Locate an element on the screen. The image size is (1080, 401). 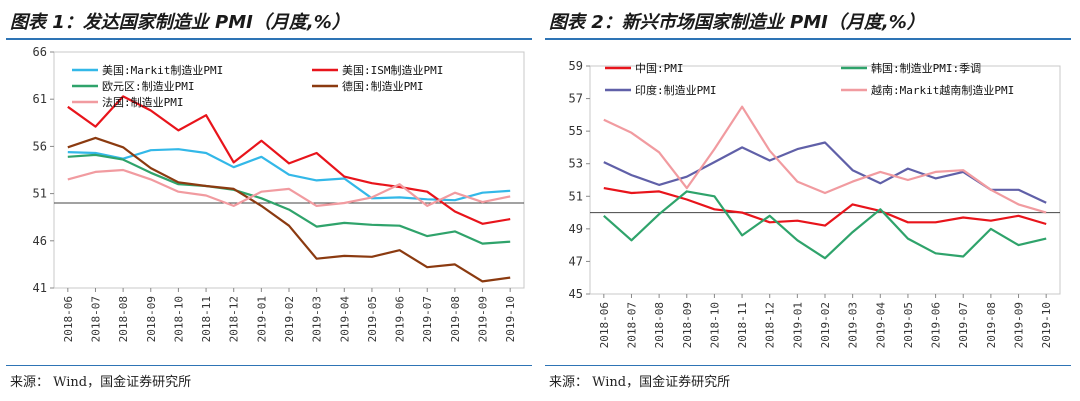
x-tick-label-1-6: 2018-12 is located at coordinates (770, 325).